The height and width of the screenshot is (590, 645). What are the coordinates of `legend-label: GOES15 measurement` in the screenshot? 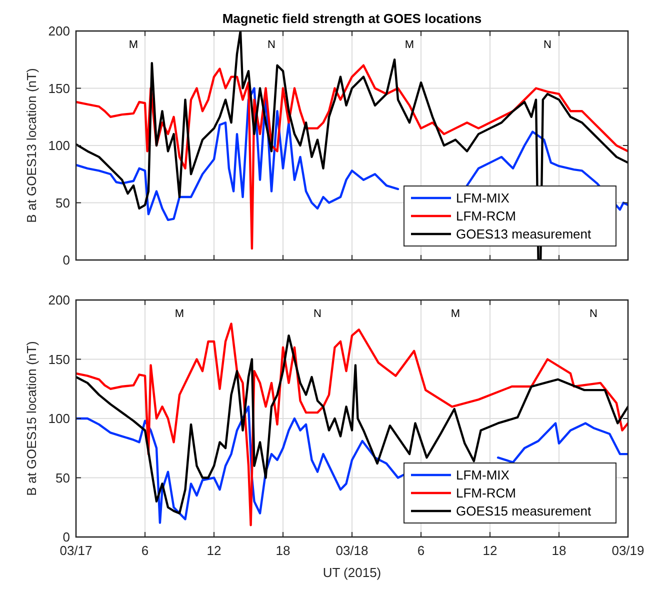 It's located at (524, 511).